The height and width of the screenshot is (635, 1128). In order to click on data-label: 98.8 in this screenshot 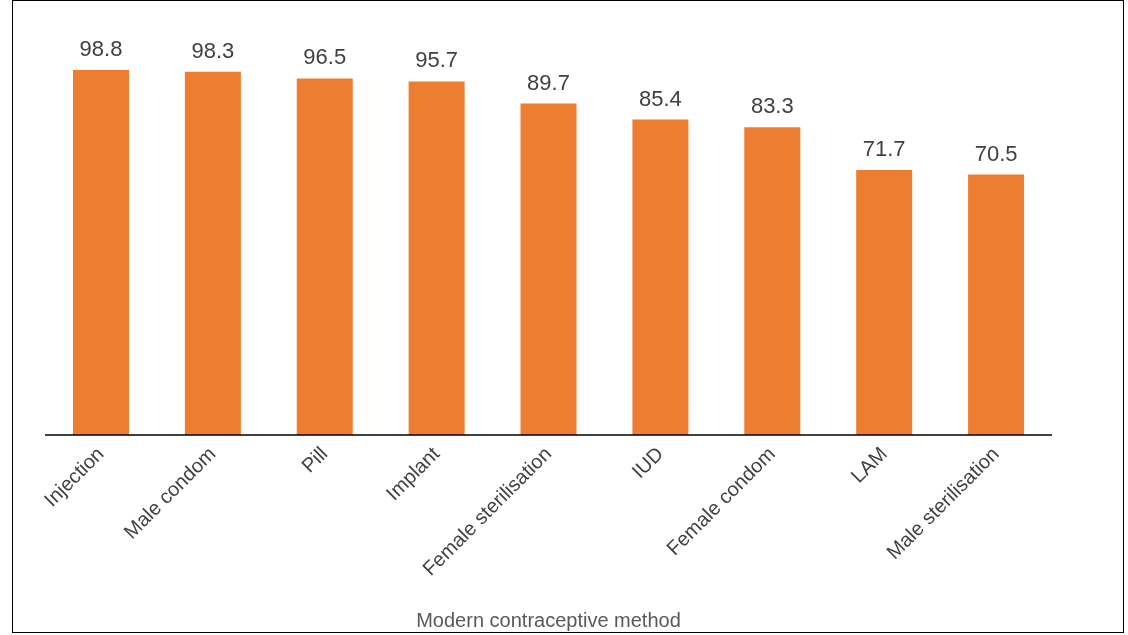, I will do `click(101, 48)`.